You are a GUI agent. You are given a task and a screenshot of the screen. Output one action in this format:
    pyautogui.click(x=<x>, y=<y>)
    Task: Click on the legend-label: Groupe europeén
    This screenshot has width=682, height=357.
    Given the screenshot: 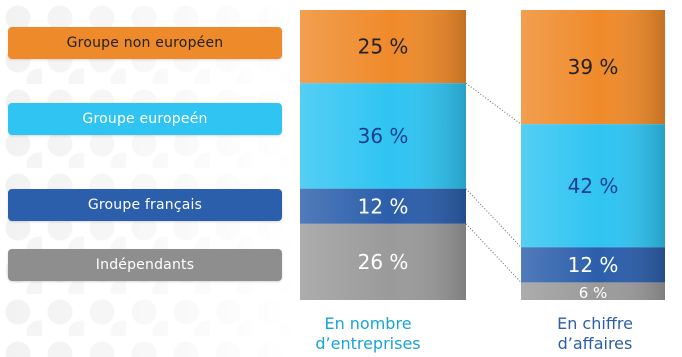 What is the action you would take?
    pyautogui.click(x=145, y=119)
    